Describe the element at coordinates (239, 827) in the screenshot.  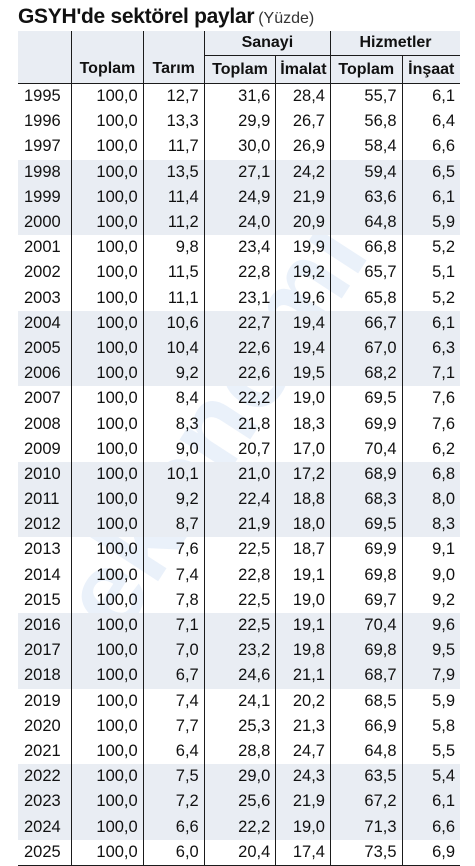
I see `sanayi-toplam-cell: 22,2` at that location.